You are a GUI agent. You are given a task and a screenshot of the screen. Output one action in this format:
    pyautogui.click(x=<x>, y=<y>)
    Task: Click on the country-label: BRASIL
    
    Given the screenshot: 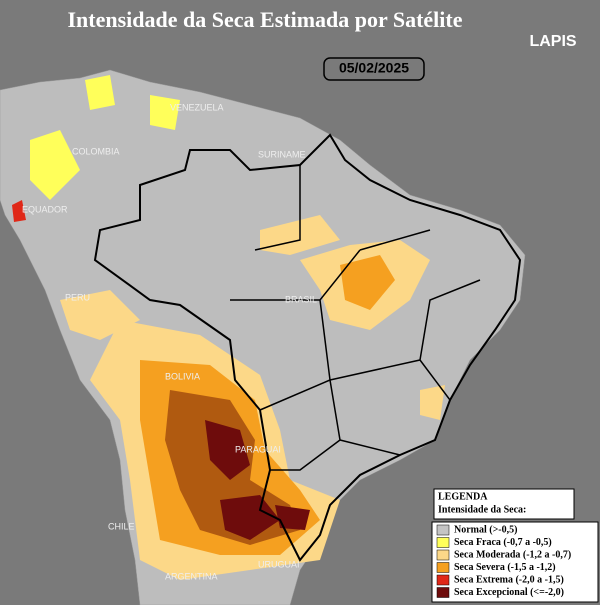 What is the action you would take?
    pyautogui.click(x=301, y=299)
    